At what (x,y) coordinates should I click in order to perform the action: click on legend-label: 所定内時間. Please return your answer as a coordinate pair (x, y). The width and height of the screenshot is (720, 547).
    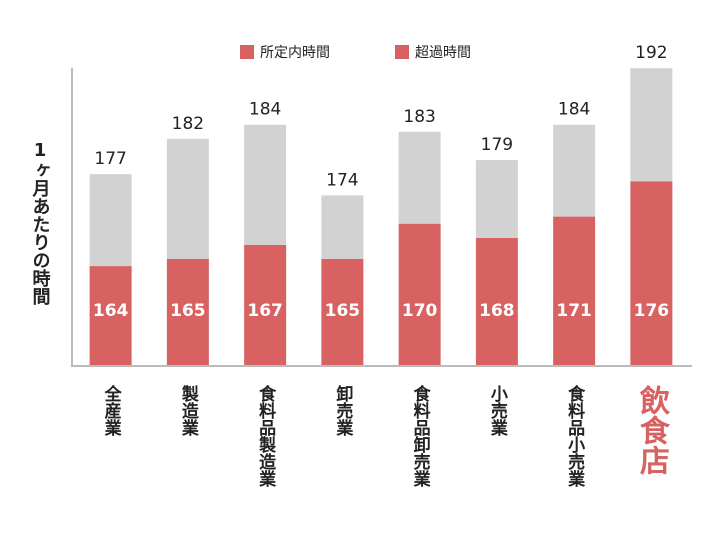
    Looking at the image, I should click on (295, 53).